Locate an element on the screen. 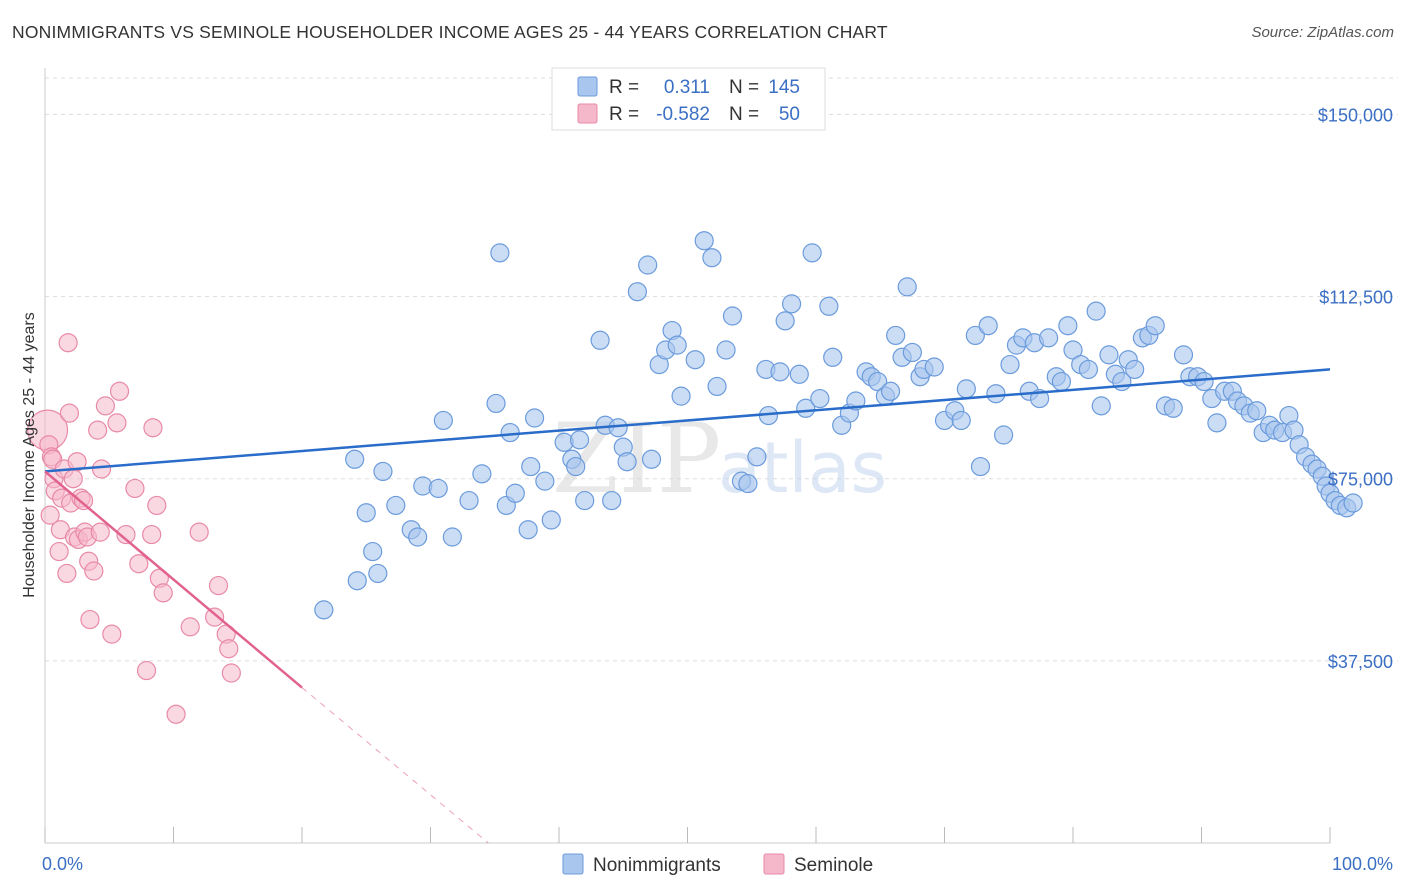 The image size is (1406, 892). y-tick-label-3: $150,000 is located at coordinates (1355, 115).